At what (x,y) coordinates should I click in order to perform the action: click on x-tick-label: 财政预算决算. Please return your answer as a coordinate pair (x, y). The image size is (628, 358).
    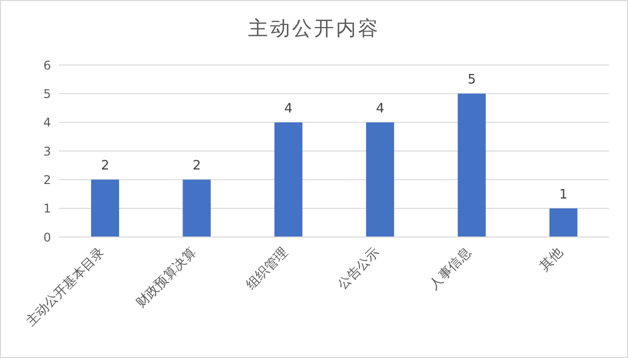
    Looking at the image, I should click on (167, 278).